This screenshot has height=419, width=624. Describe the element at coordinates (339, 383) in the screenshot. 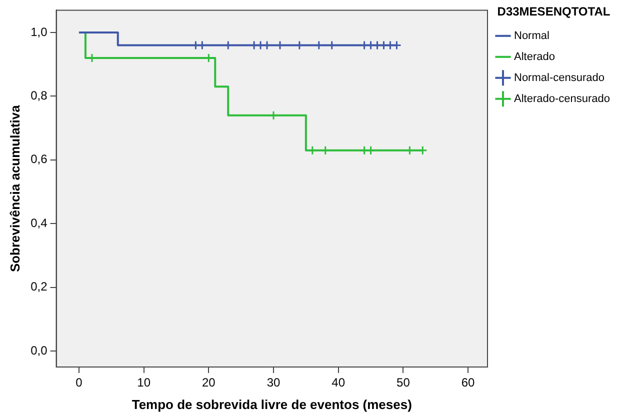

I see `x-tick-label: 40` at that location.